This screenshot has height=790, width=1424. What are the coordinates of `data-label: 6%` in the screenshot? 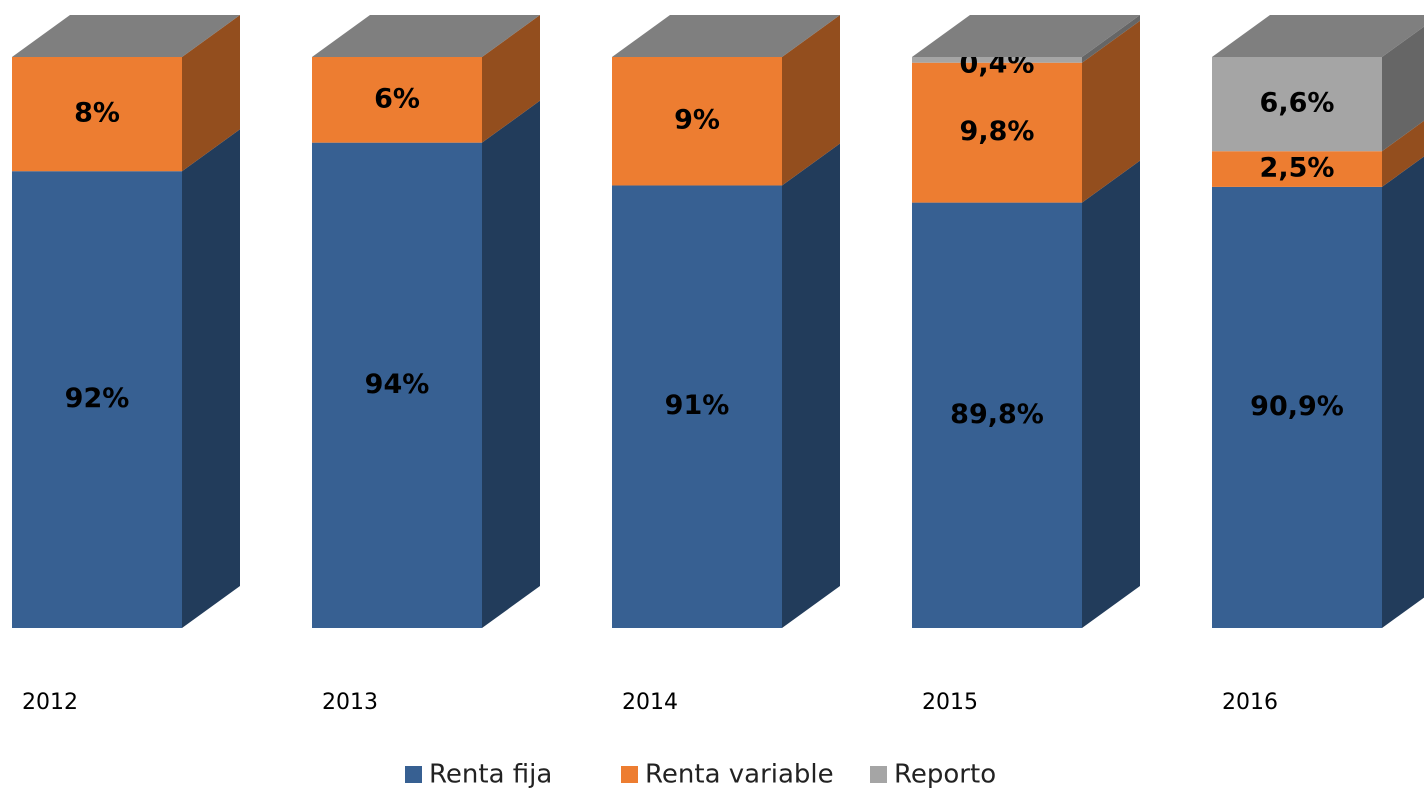 It's located at (397, 98).